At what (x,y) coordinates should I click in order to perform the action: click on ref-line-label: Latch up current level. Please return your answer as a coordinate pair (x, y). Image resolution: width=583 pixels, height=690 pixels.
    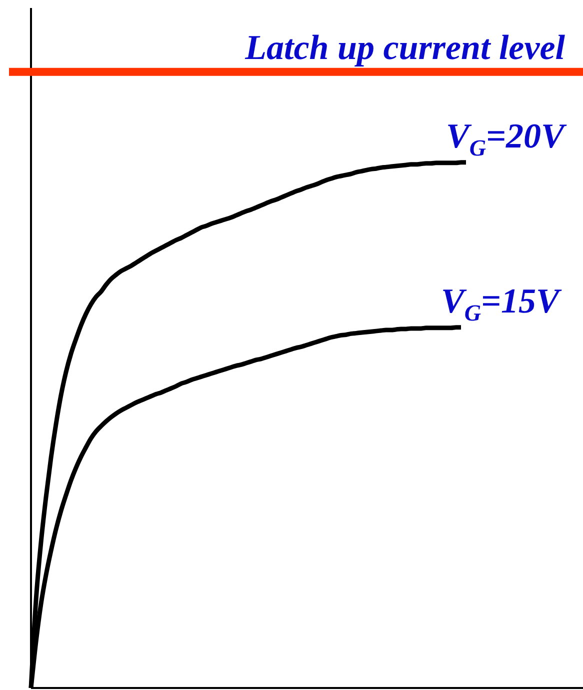
    Looking at the image, I should click on (405, 47).